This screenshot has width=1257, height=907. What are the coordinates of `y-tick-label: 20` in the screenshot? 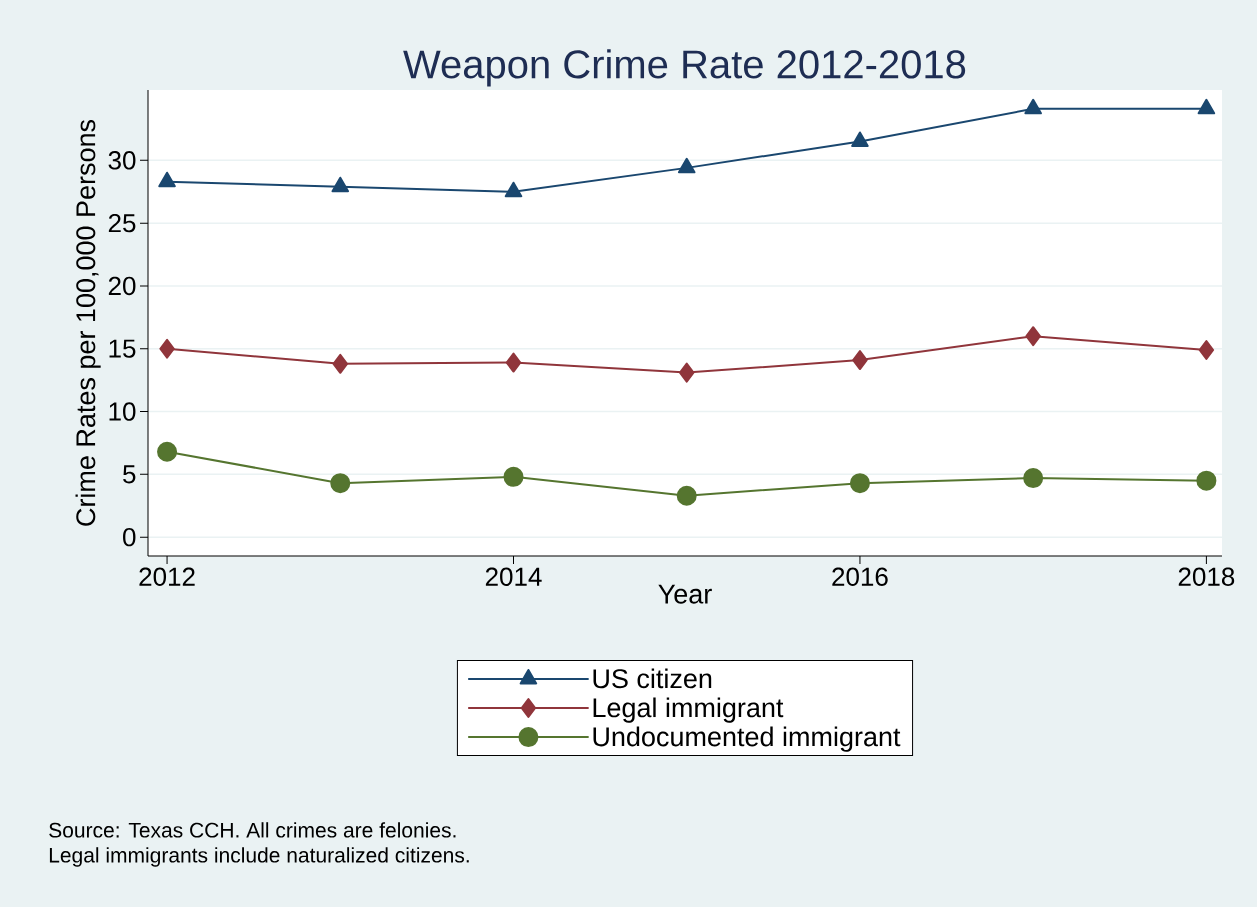 It's located at (122, 286).